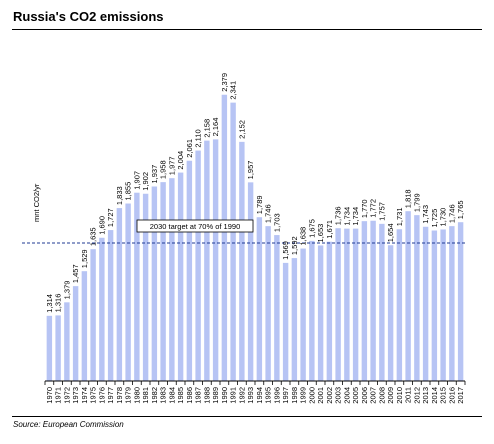 The height and width of the screenshot is (444, 494). What do you see at coordinates (268, 303) in the screenshot?
I see `bar-1995` at bounding box center [268, 303].